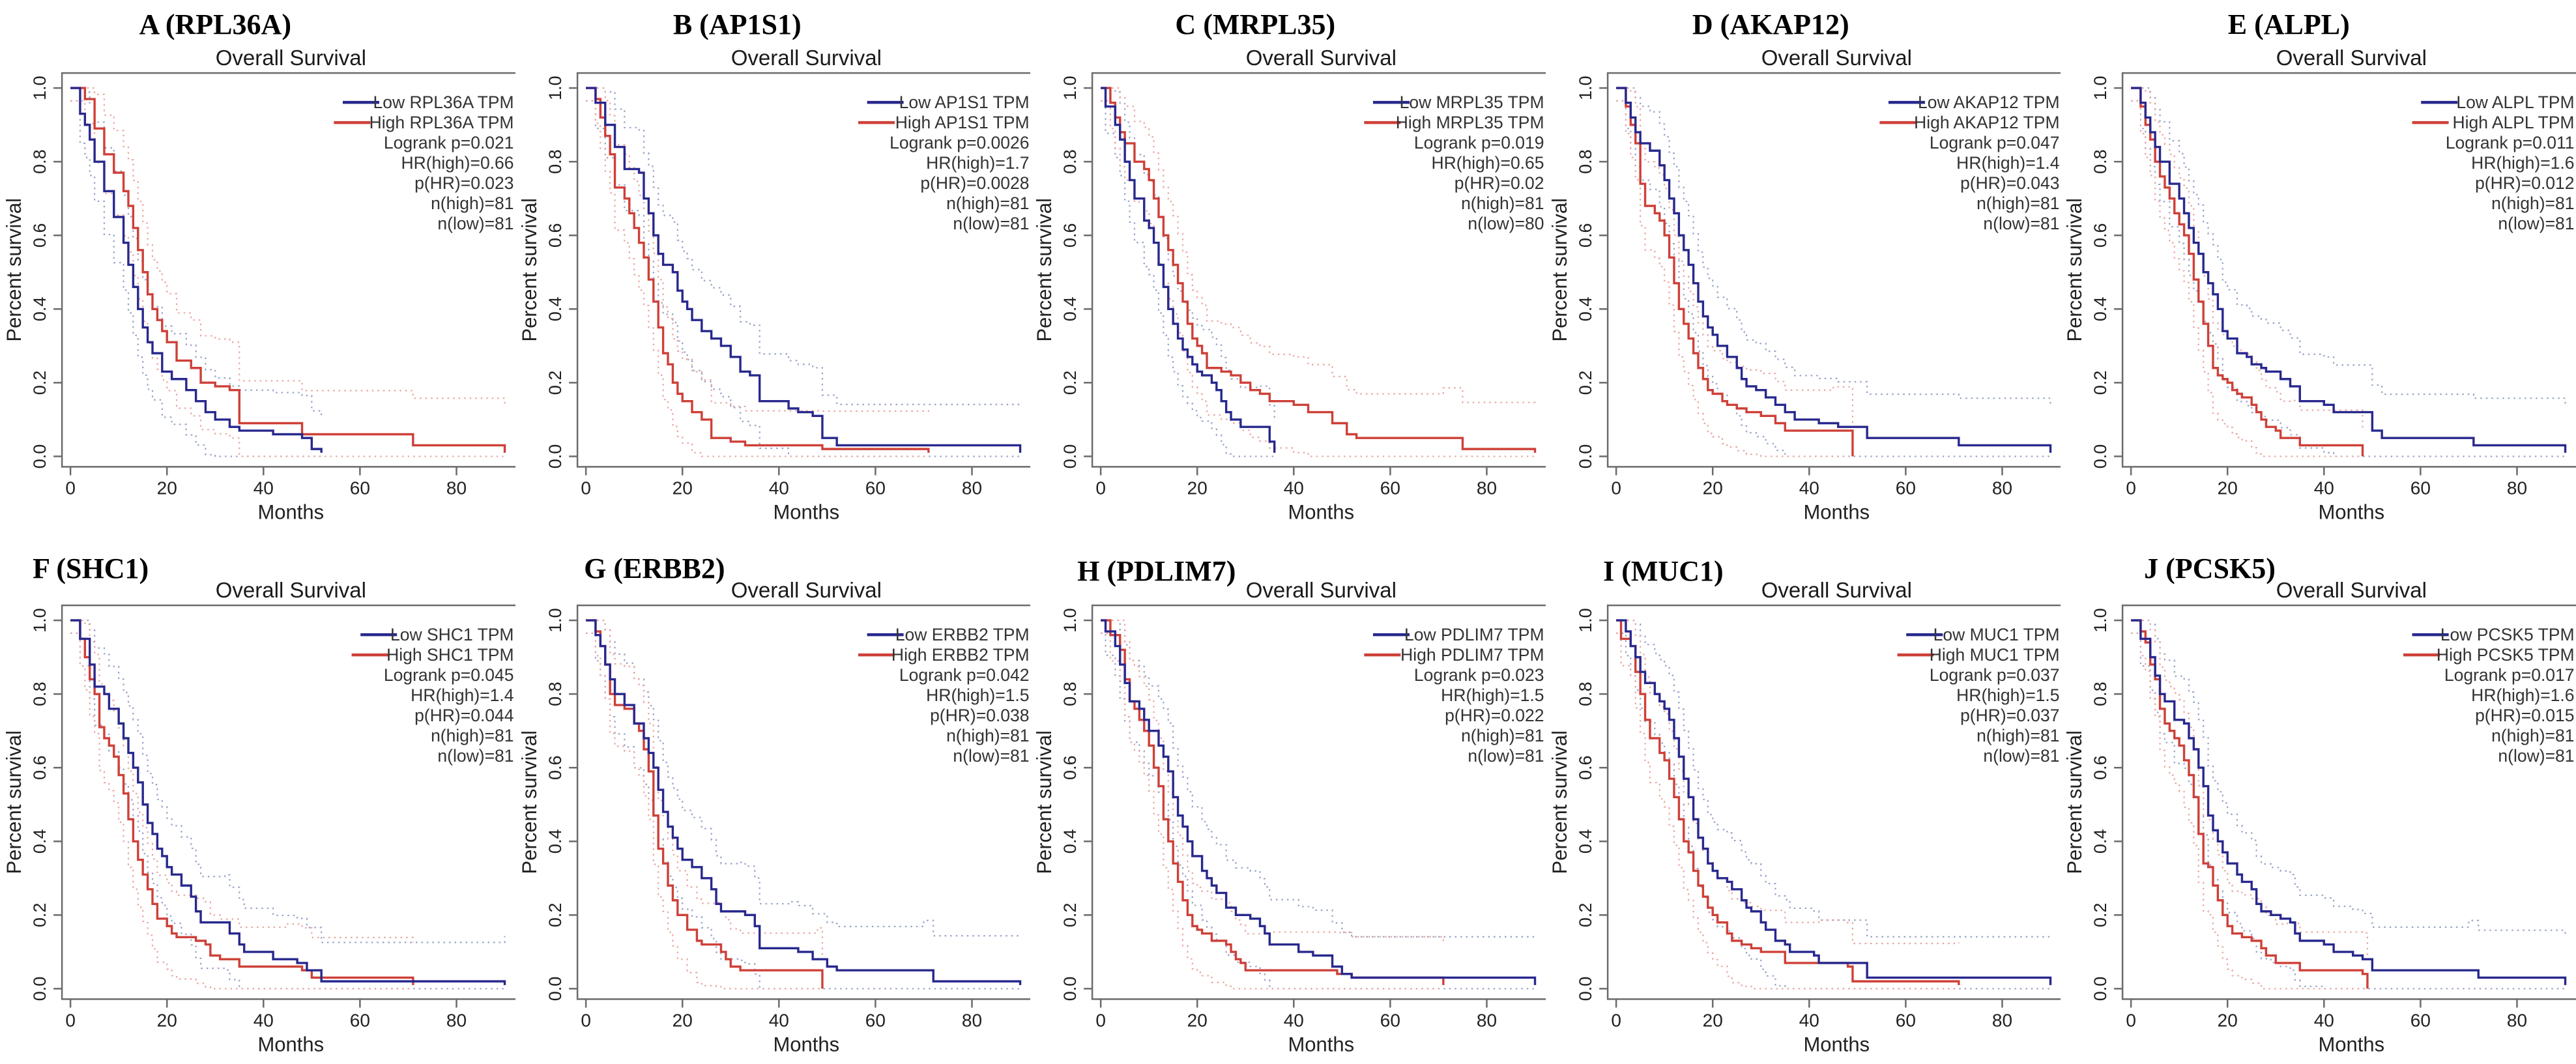 This screenshot has width=2576, height=1064. Describe the element at coordinates (964, 675) in the screenshot. I see `legend-stat-0: Logrank p=0.042` at that location.